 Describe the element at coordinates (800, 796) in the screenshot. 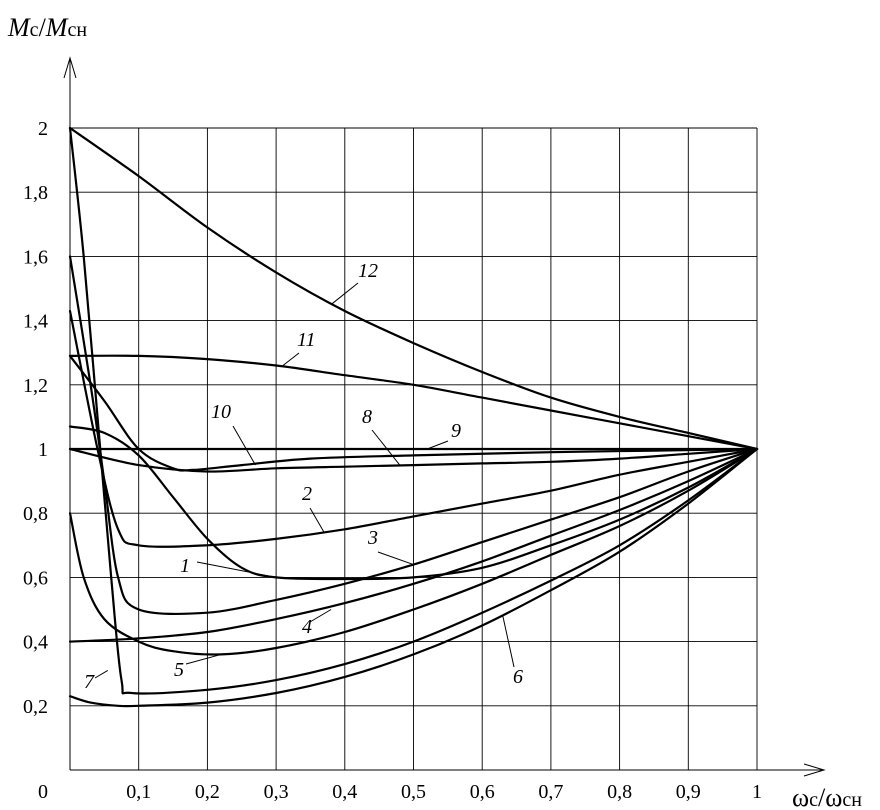

I see `x-axis-title-main: ω` at that location.